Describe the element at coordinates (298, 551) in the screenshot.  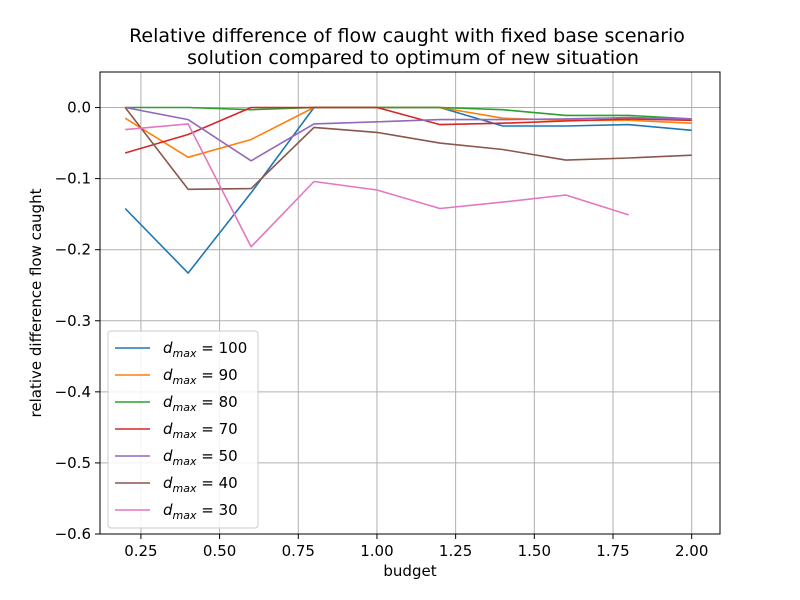
I see `x-tick-label: 0.75` at that location.